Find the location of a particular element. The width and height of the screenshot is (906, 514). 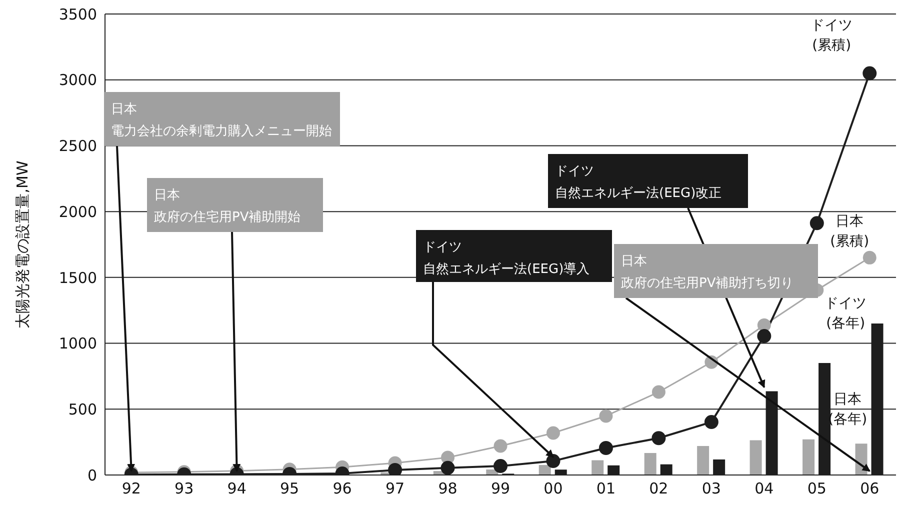

annotation: 日本政府の住宅用PV補助打ち切り is located at coordinates (707, 272).